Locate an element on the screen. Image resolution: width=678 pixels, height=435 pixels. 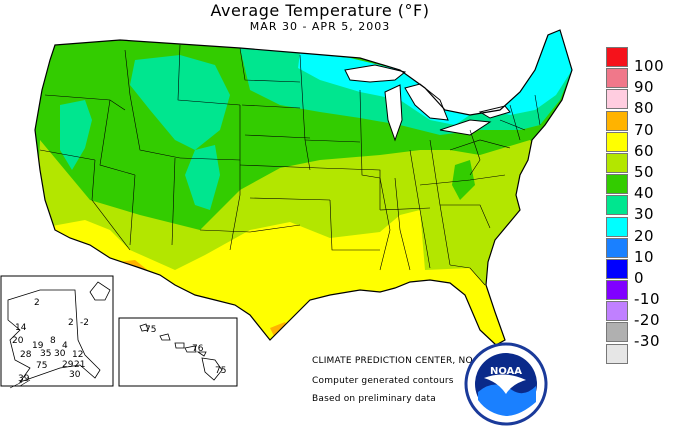
alaska-value: 19 is located at coordinates (38, 346).